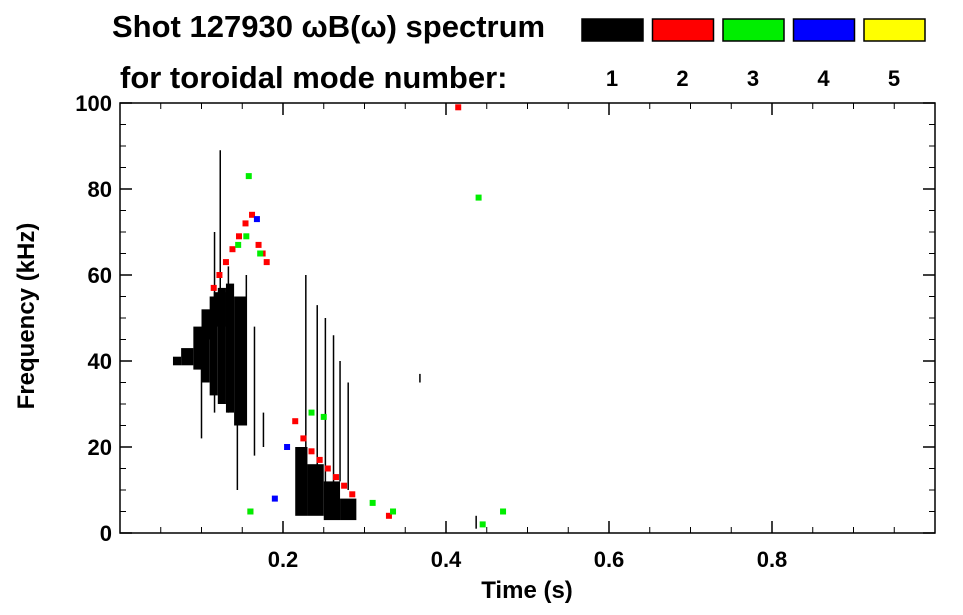  What do you see at coordinates (753, 78) in the screenshot?
I see `legend-label: 3` at bounding box center [753, 78].